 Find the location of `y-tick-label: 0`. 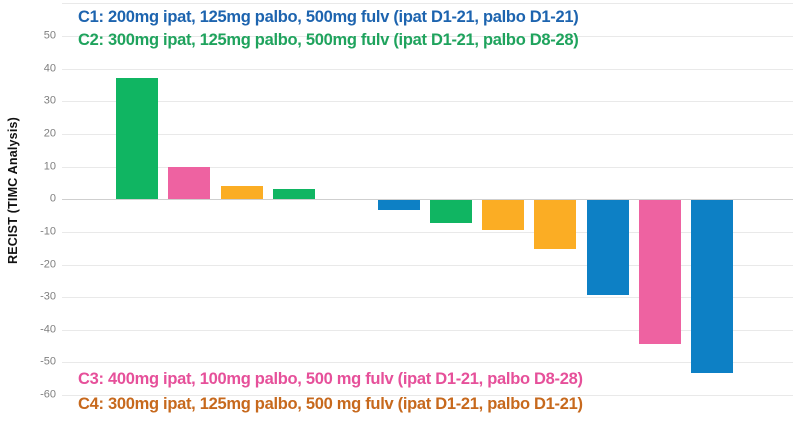

y-tick-label: 0 is located at coordinates (52, 198).